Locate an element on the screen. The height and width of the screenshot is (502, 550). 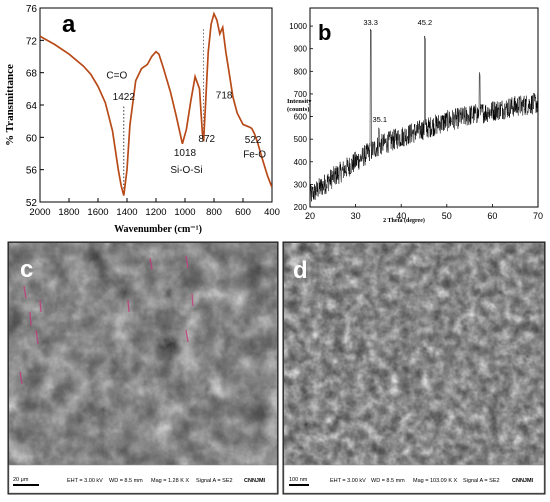
ftir-y-tick-label: 68 is located at coordinates (32, 74).